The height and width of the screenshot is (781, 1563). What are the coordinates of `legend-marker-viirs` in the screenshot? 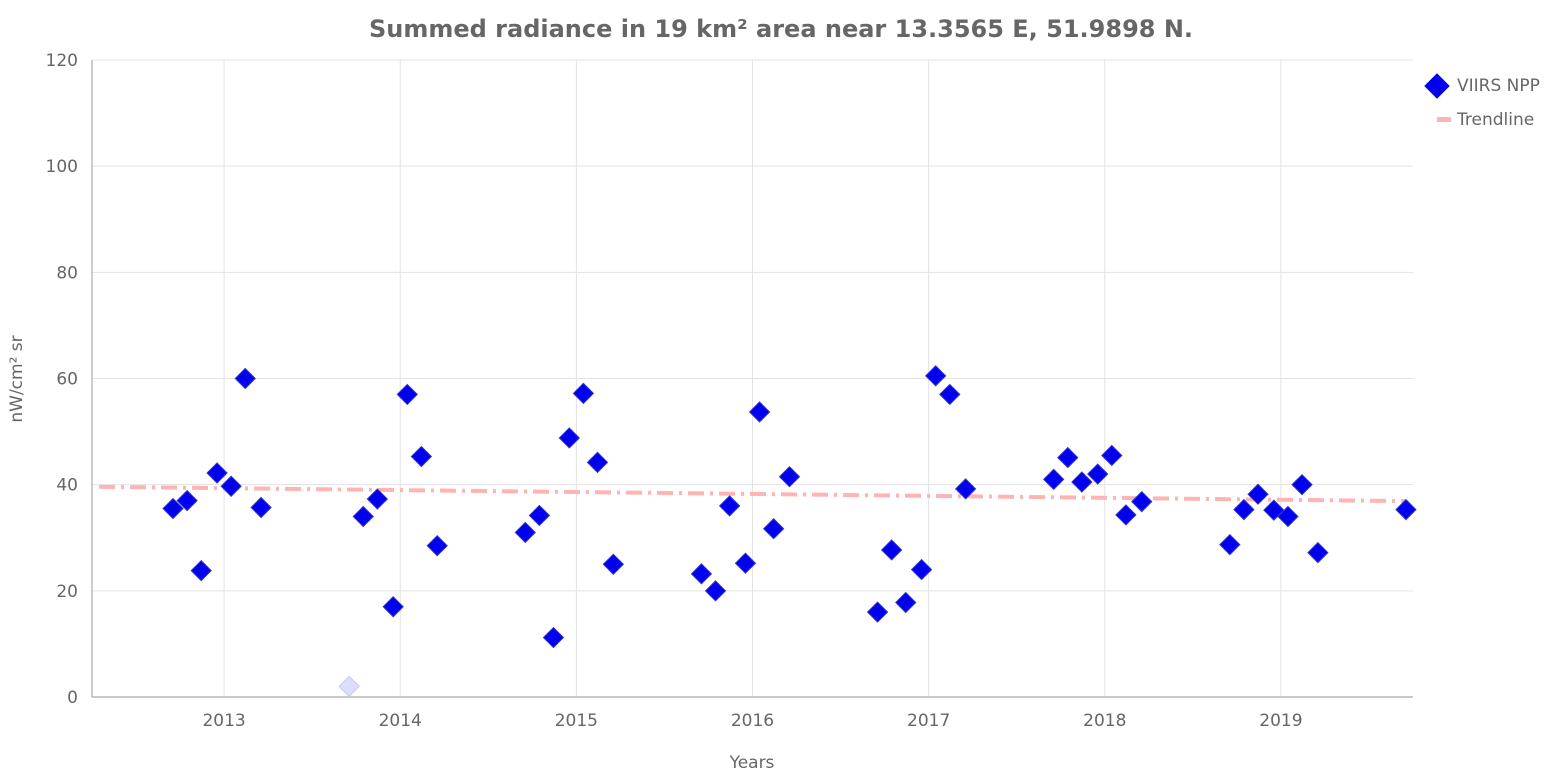 It's located at (1437, 86).